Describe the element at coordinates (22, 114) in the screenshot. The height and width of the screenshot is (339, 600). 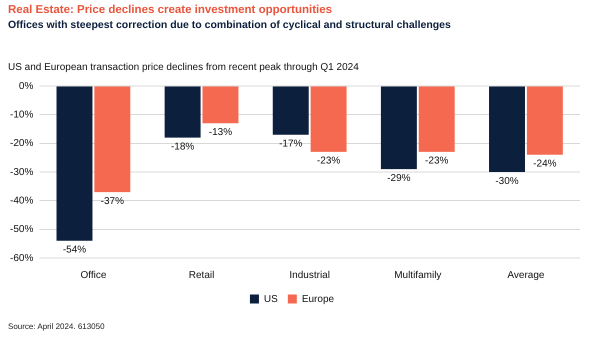
I see `y-tick-label: -10%` at that location.